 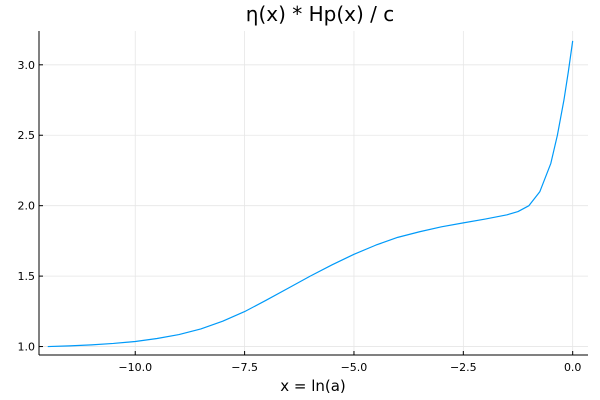 I want to click on x-tick-label: 0.0, so click(x=573, y=367).